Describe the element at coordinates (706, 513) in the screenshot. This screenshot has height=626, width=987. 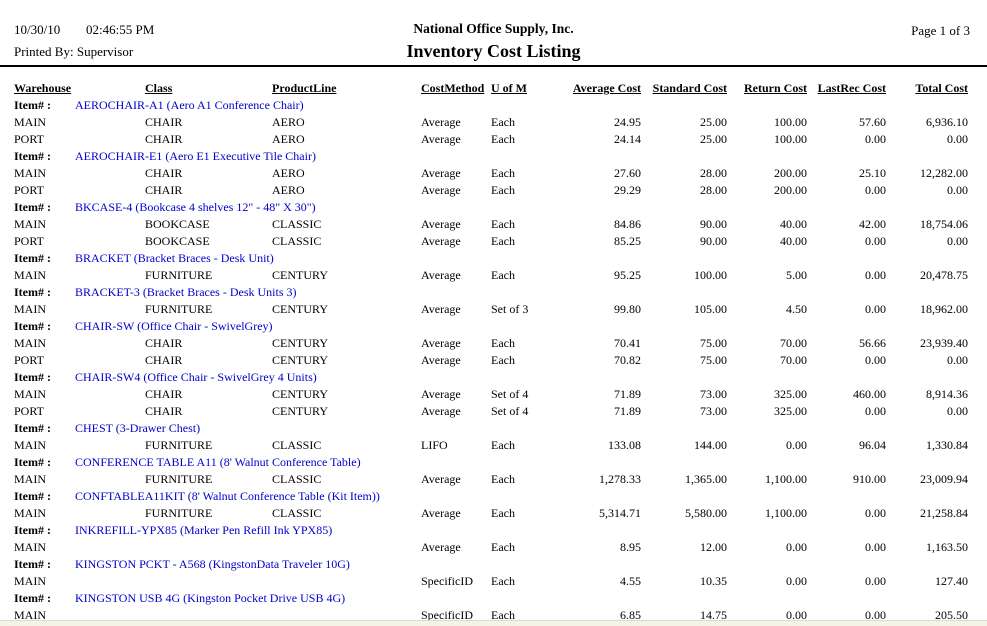
I see `cell-standard-cost: 5,580.00` at that location.